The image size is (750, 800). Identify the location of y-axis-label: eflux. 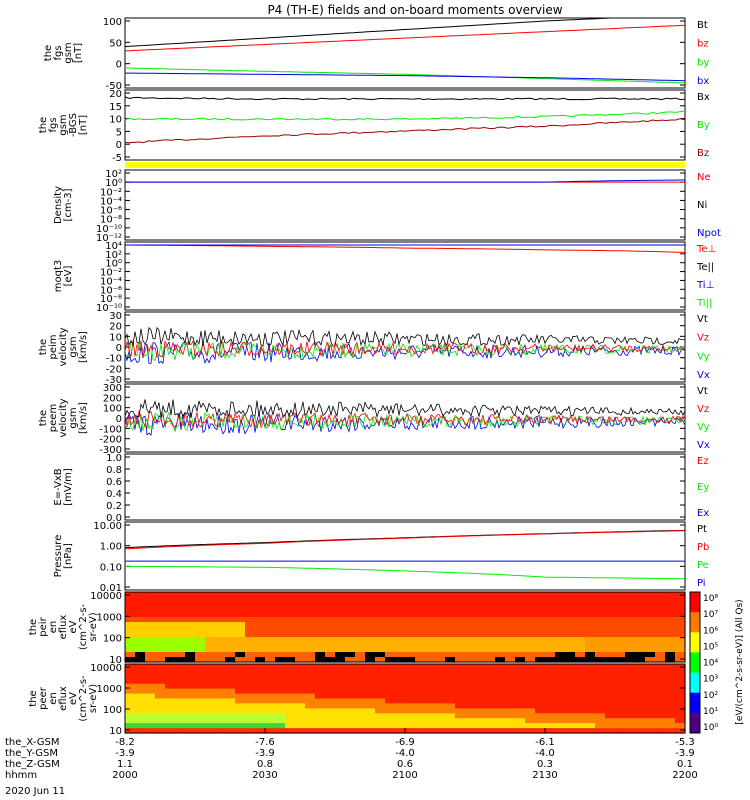
(63, 627).